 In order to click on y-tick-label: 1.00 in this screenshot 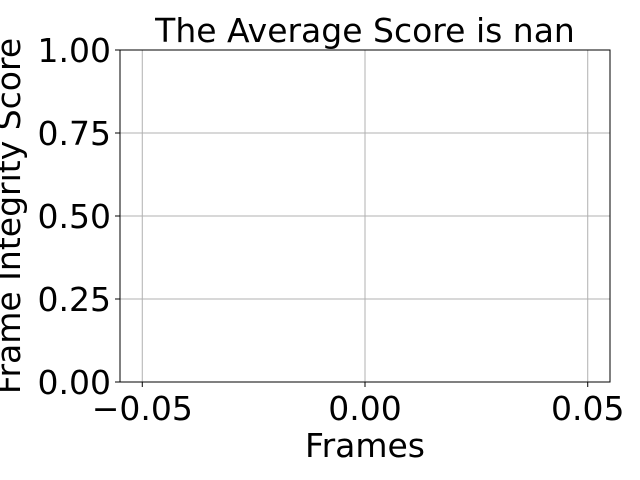, I will do `click(74, 50)`.